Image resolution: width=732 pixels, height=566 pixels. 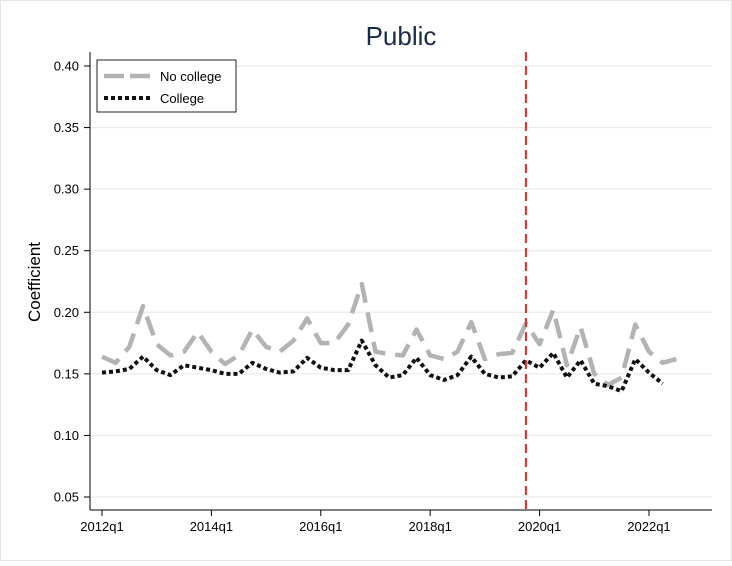 I want to click on y-tick-label: 0.15, so click(x=66, y=373).